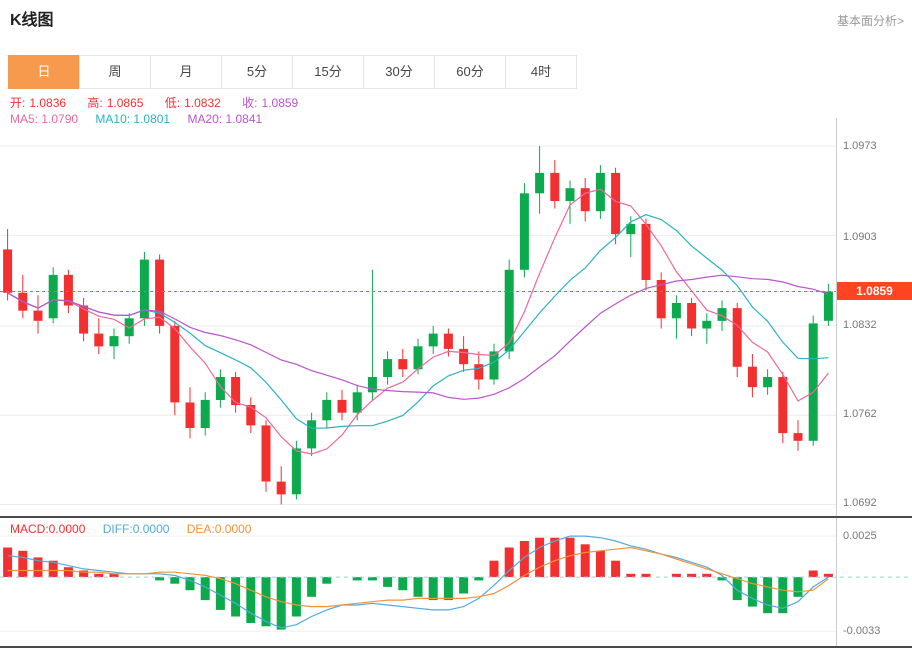 The image size is (912, 650). What do you see at coordinates (836, 382) in the screenshot?
I see `price-axis-border` at bounding box center [836, 382].